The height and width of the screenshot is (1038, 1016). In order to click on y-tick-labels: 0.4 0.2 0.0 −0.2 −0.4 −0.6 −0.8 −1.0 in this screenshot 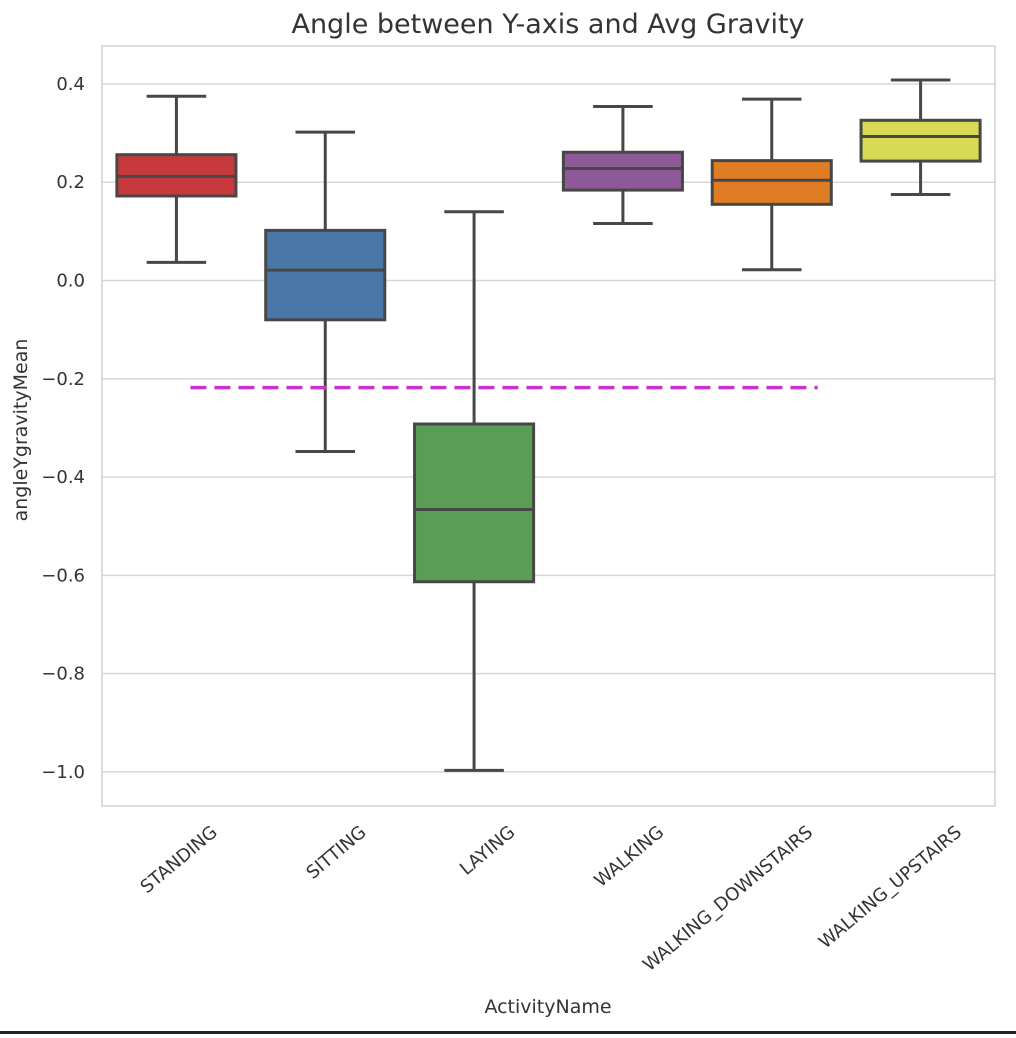, I will do `click(63, 428)`.